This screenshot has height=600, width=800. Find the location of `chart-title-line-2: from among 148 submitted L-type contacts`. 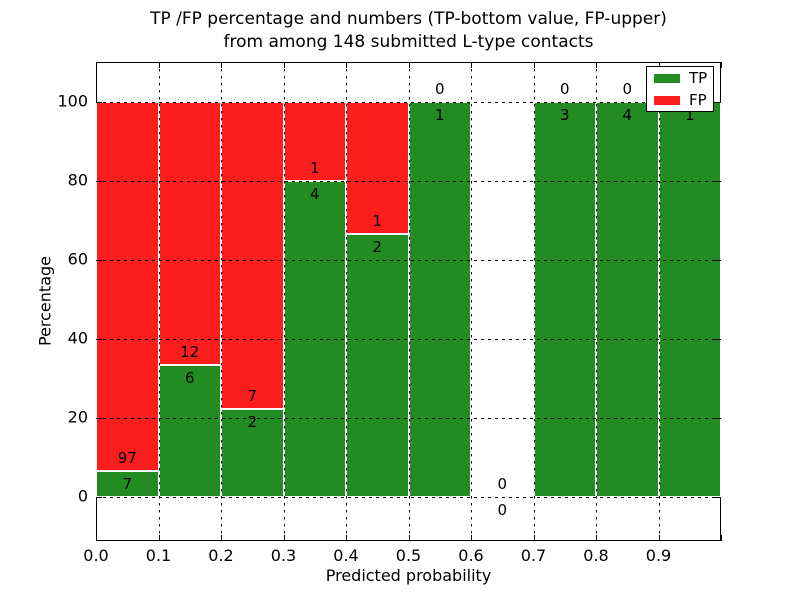

chart-title-line-2: from among 148 submitted L-type contacts is located at coordinates (408, 42).